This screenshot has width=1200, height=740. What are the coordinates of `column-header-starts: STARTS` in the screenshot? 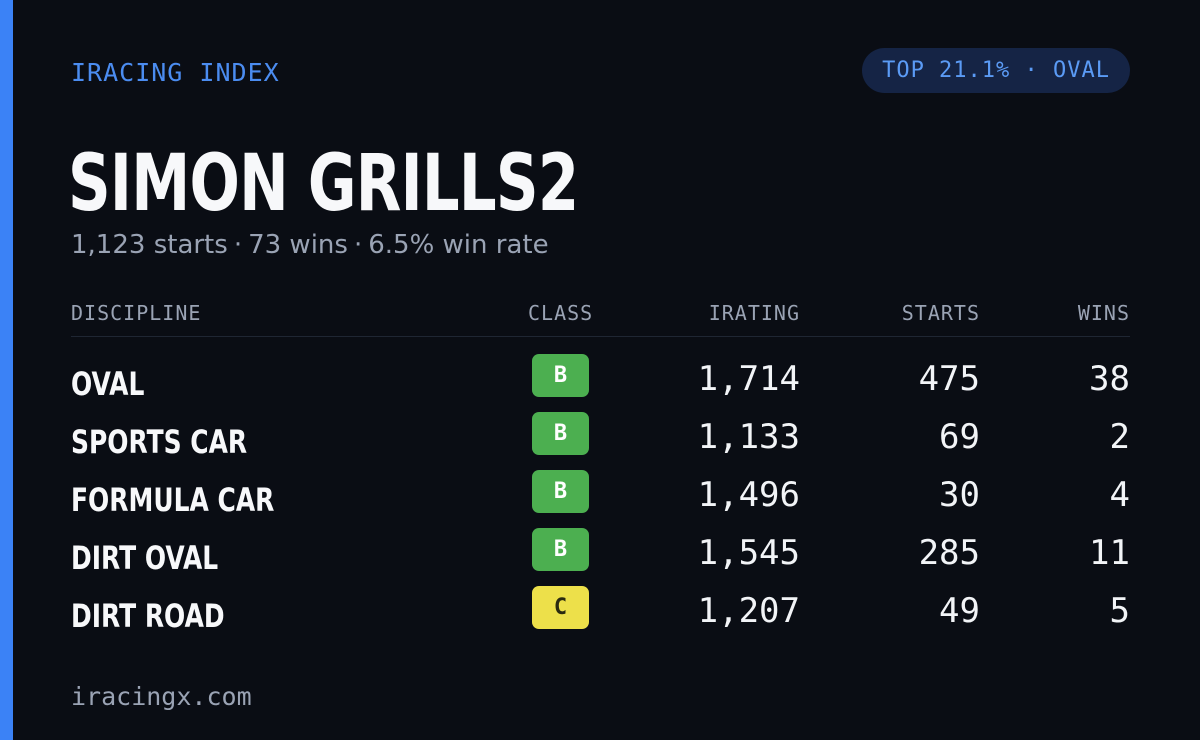 It's located at (940, 313).